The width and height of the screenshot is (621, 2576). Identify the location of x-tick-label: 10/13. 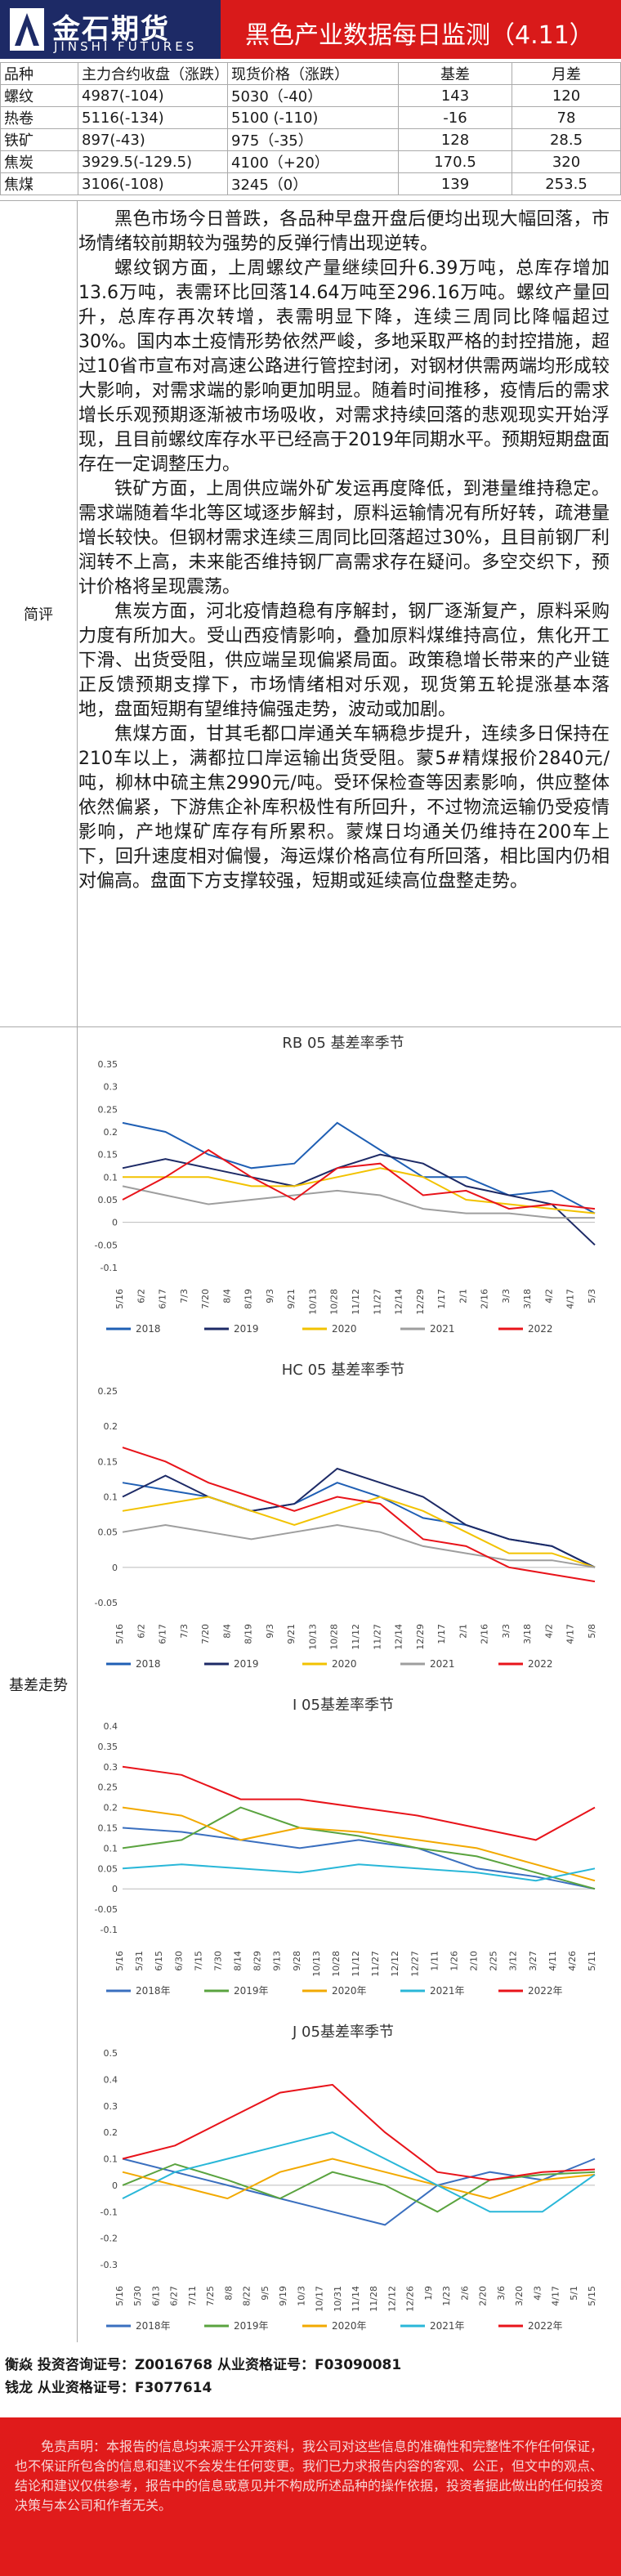
(313, 1637).